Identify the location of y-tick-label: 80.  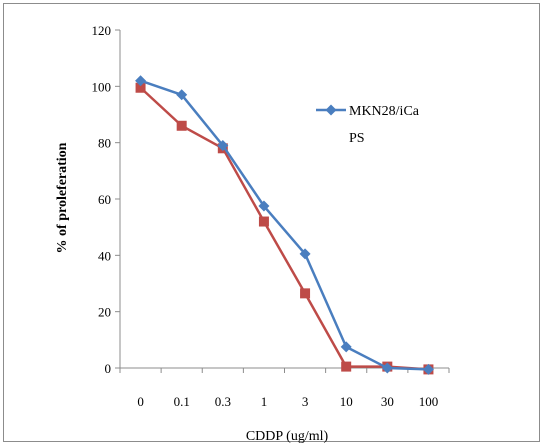
(104, 143).